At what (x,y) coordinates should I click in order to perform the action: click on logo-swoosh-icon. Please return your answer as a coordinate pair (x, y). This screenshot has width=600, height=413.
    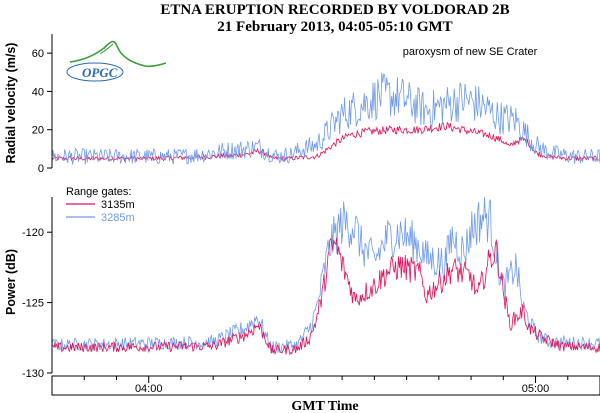
    Looking at the image, I should click on (118, 54).